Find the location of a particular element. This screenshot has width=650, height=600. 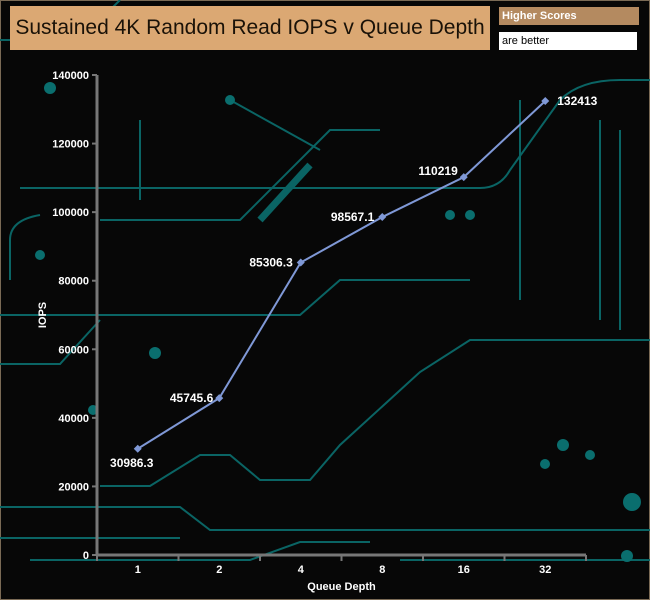

y-tick-label: 0 is located at coordinates (86, 556).